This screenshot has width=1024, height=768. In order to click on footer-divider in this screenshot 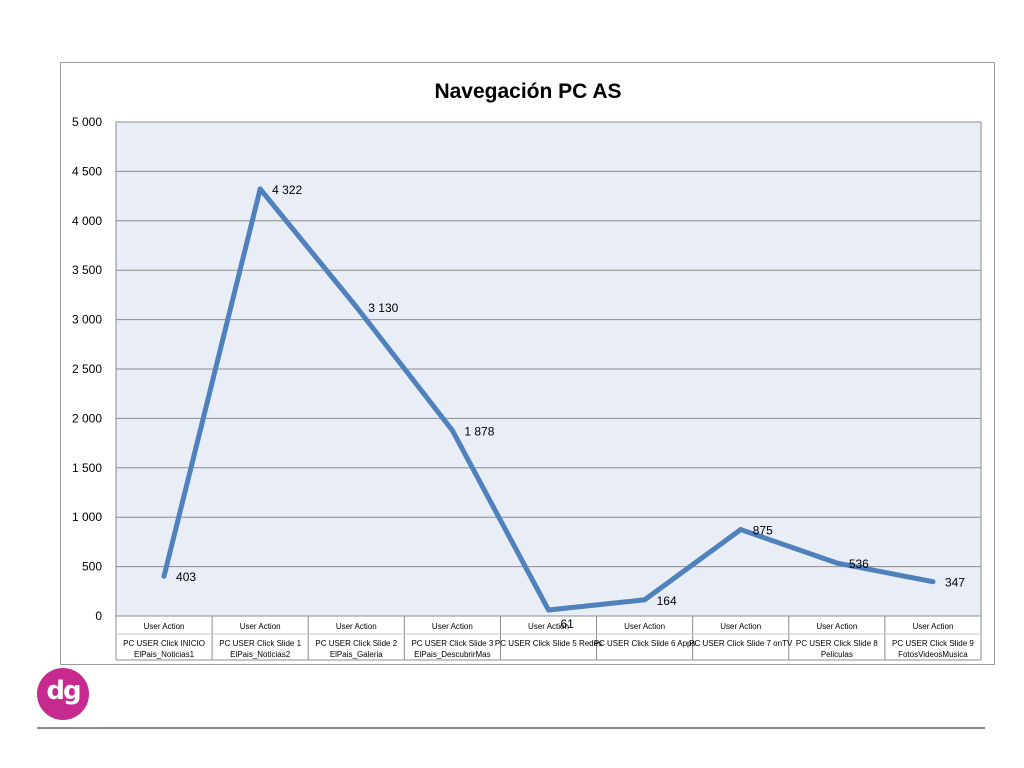, I will do `click(511, 728)`.